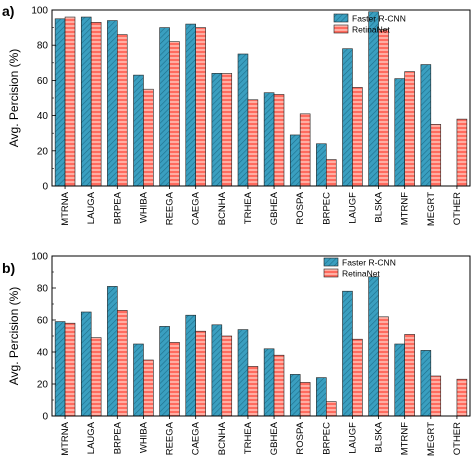  Describe the element at coordinates (190, 365) in the screenshot. I see `bar-faster-r-cnn-caega` at that location.